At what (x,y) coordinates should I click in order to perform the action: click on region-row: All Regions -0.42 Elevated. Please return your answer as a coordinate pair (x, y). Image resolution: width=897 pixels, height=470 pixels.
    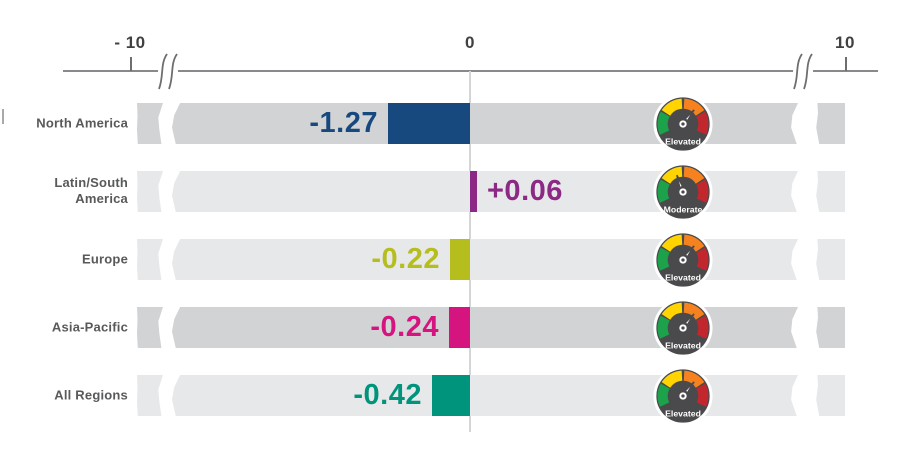
    Looking at the image, I should click on (448, 396).